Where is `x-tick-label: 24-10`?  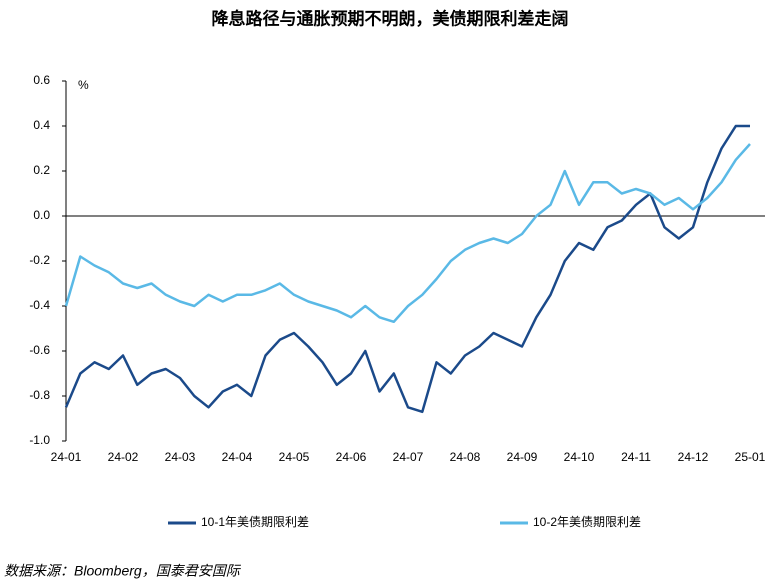 x-tick-label: 24-10 is located at coordinates (579, 457).